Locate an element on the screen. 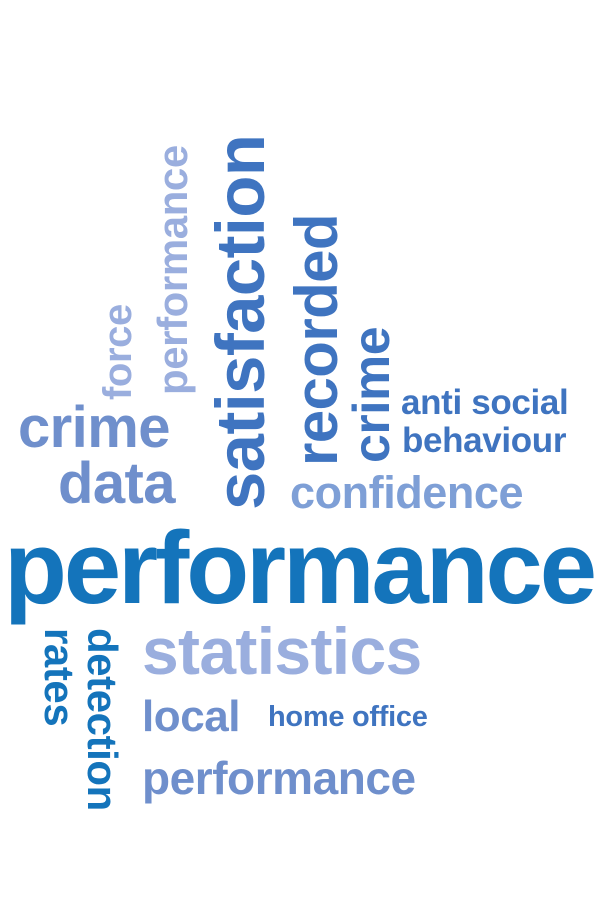 This screenshot has height=916, width=604. word-force: force is located at coordinates (118, 352).